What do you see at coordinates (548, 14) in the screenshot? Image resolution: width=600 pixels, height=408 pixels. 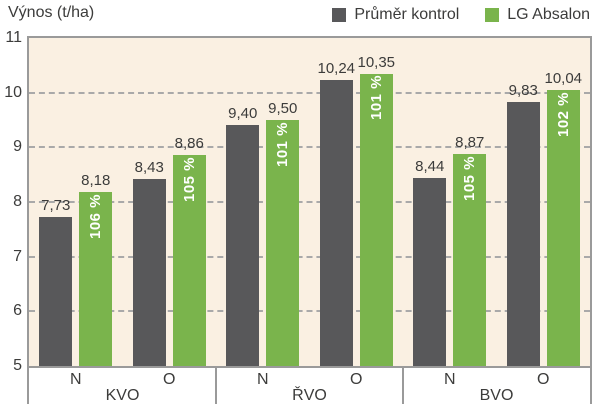 I see `legend-label-absalon: LG Absalon` at bounding box center [548, 14].